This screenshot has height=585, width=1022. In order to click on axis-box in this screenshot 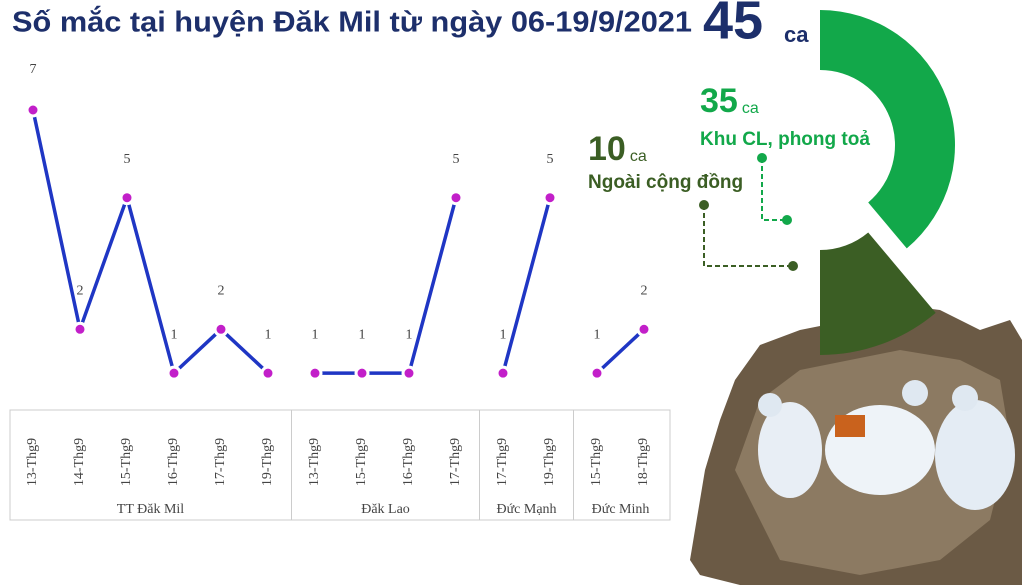, I will do `click(340, 465)`.